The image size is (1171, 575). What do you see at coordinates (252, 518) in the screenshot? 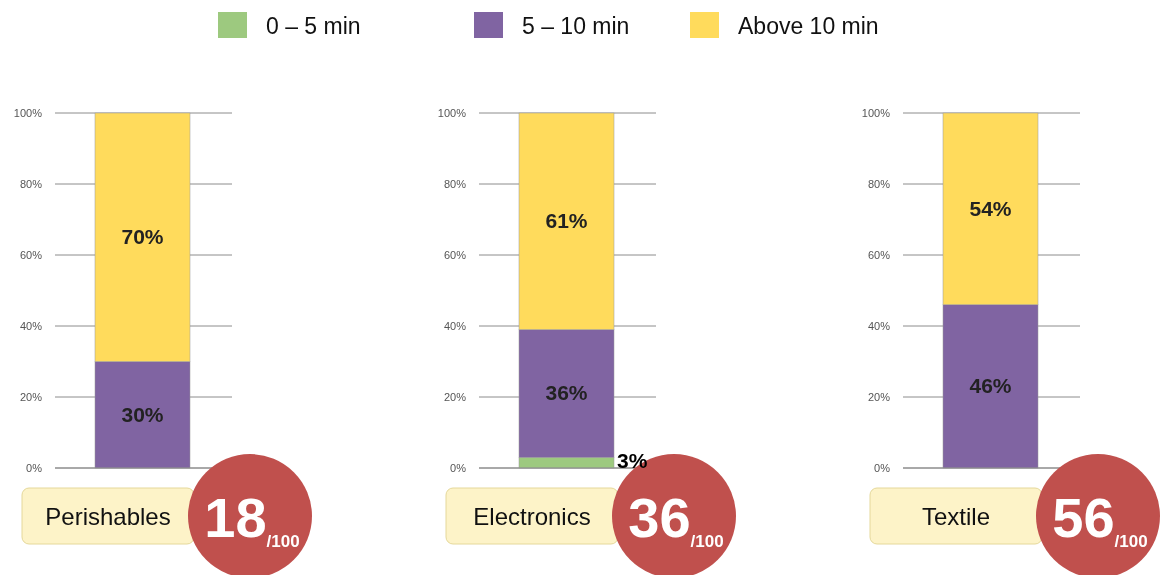
I see `text: 18$_{/100}$` at bounding box center [252, 518].